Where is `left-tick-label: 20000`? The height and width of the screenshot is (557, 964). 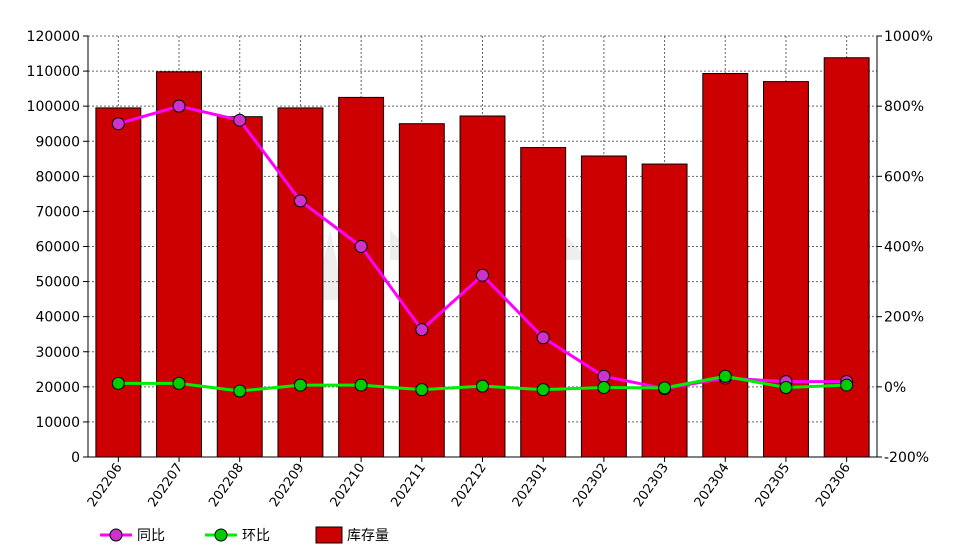 left-tick-label: 20000 is located at coordinates (57, 388).